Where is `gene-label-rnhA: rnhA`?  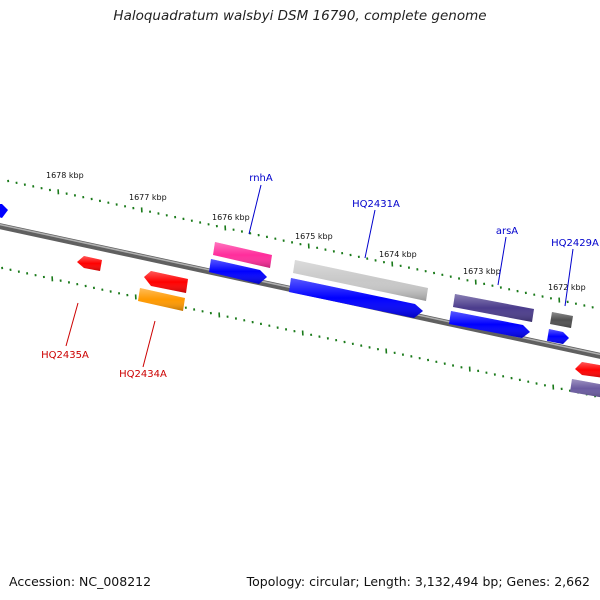
gene-label-rnhA: rnhA is located at coordinates (261, 178).